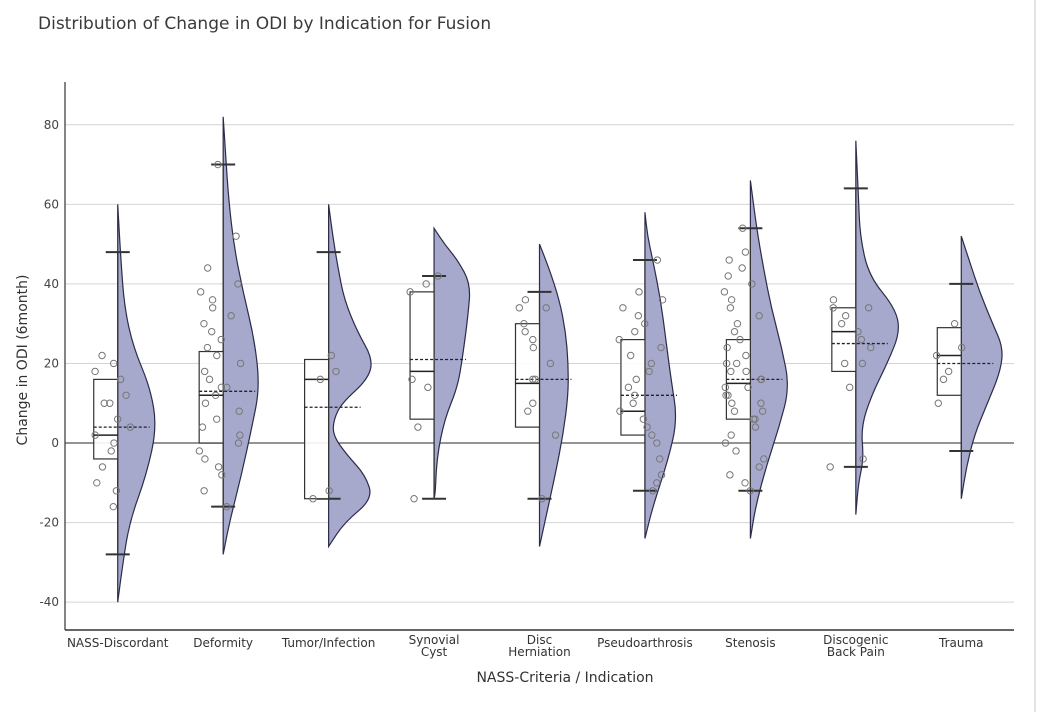  I want to click on y-tick-label: -20, so click(49, 523).